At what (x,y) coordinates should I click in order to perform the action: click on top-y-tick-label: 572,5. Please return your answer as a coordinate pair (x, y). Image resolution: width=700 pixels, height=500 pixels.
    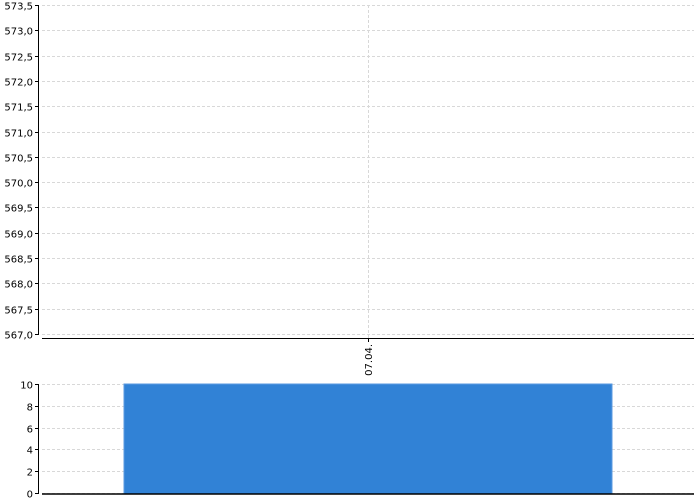
    Looking at the image, I should click on (18, 58).